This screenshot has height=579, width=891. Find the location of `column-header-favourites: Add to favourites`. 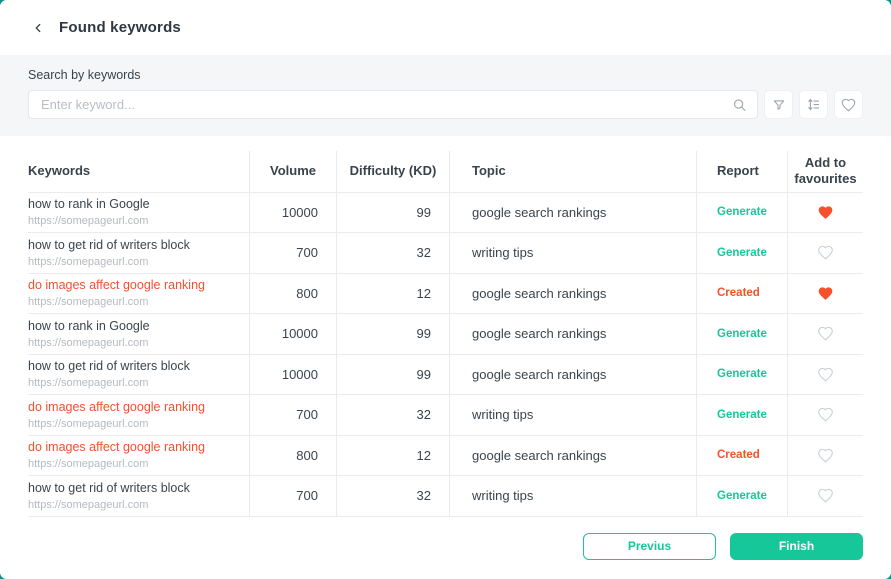

column-header-favourites: Add to favourites is located at coordinates (825, 171).